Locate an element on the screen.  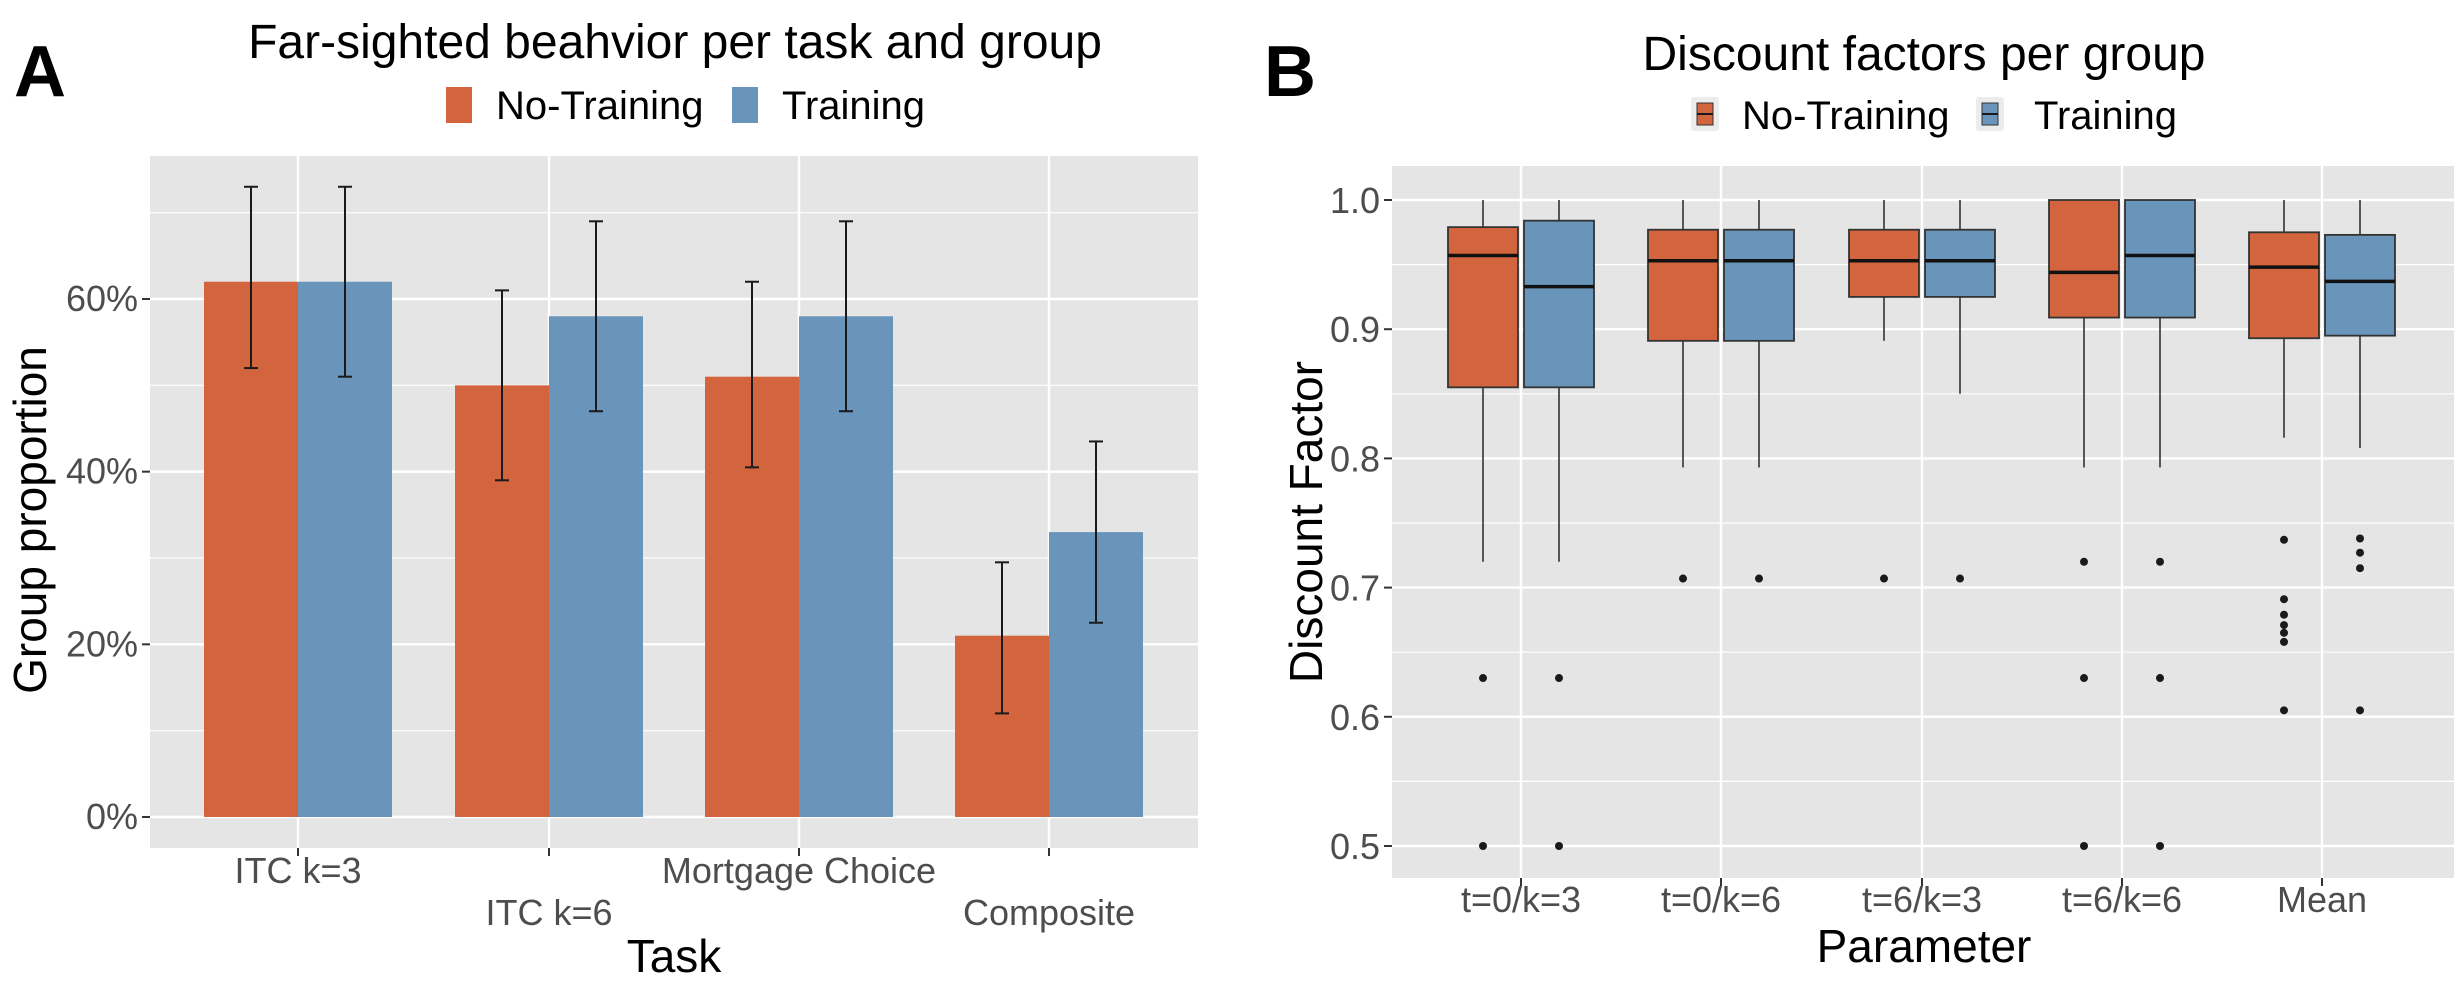
panel-b-label: B is located at coordinates (1290, 72).